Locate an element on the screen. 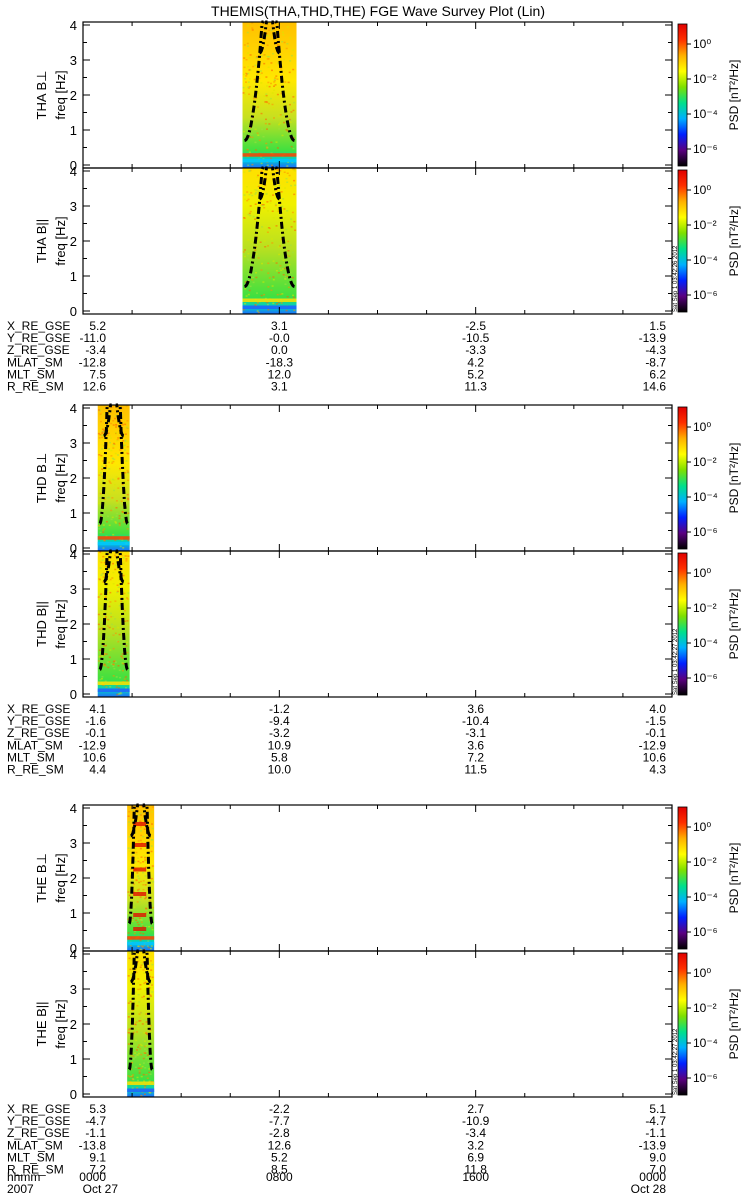 The image size is (750, 1200). orbit-value: -7.7 is located at coordinates (279, 1121).